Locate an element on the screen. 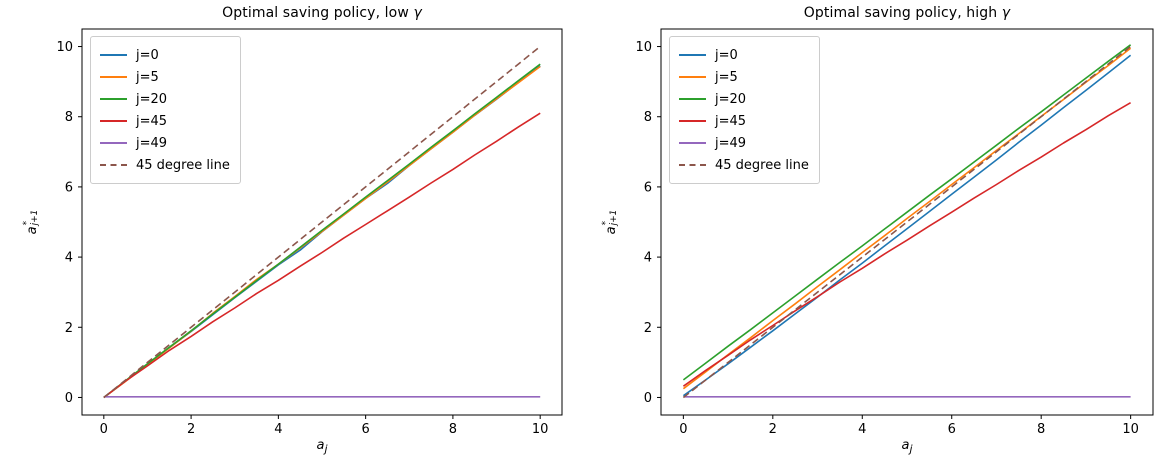  left-legend: j=0 j=5 j=20 j=45 j=49 45 degree line is located at coordinates (165, 110).